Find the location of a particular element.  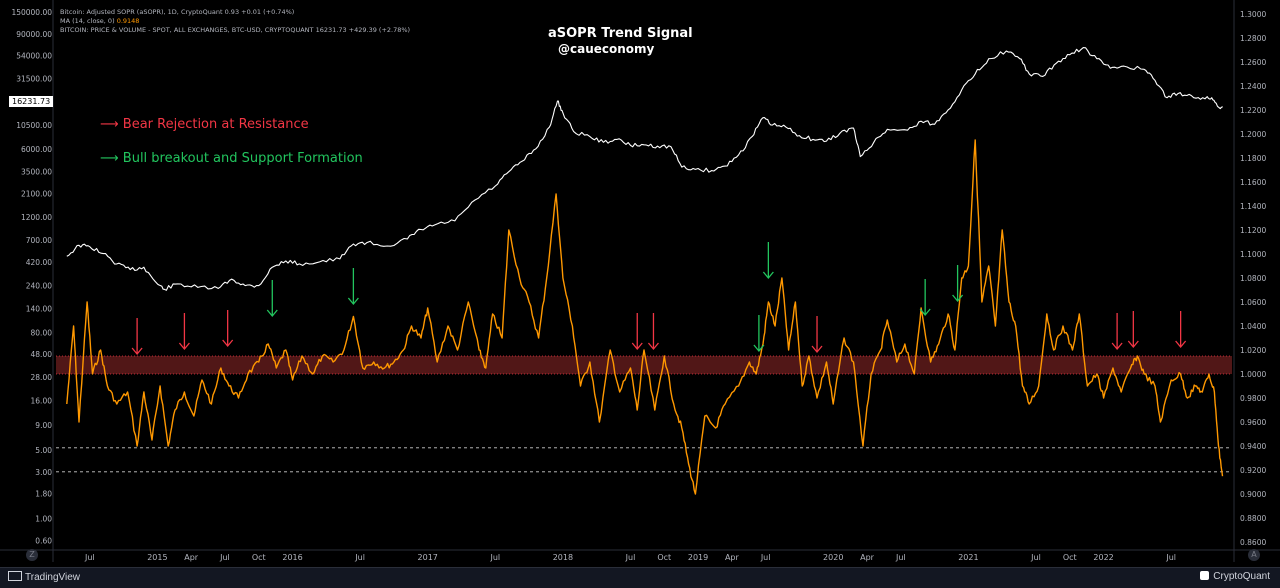

right-axis-tick-label: 1.2400 is located at coordinates (1253, 86).